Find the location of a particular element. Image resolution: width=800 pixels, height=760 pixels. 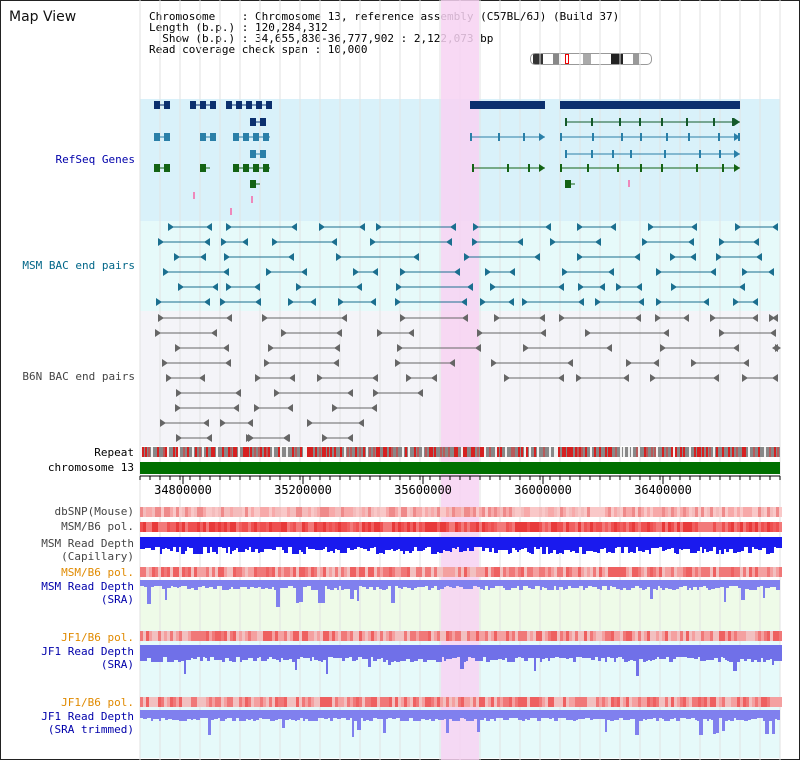

track-label-msm-bac: MSM BAC end pairs is located at coordinates (78, 265).